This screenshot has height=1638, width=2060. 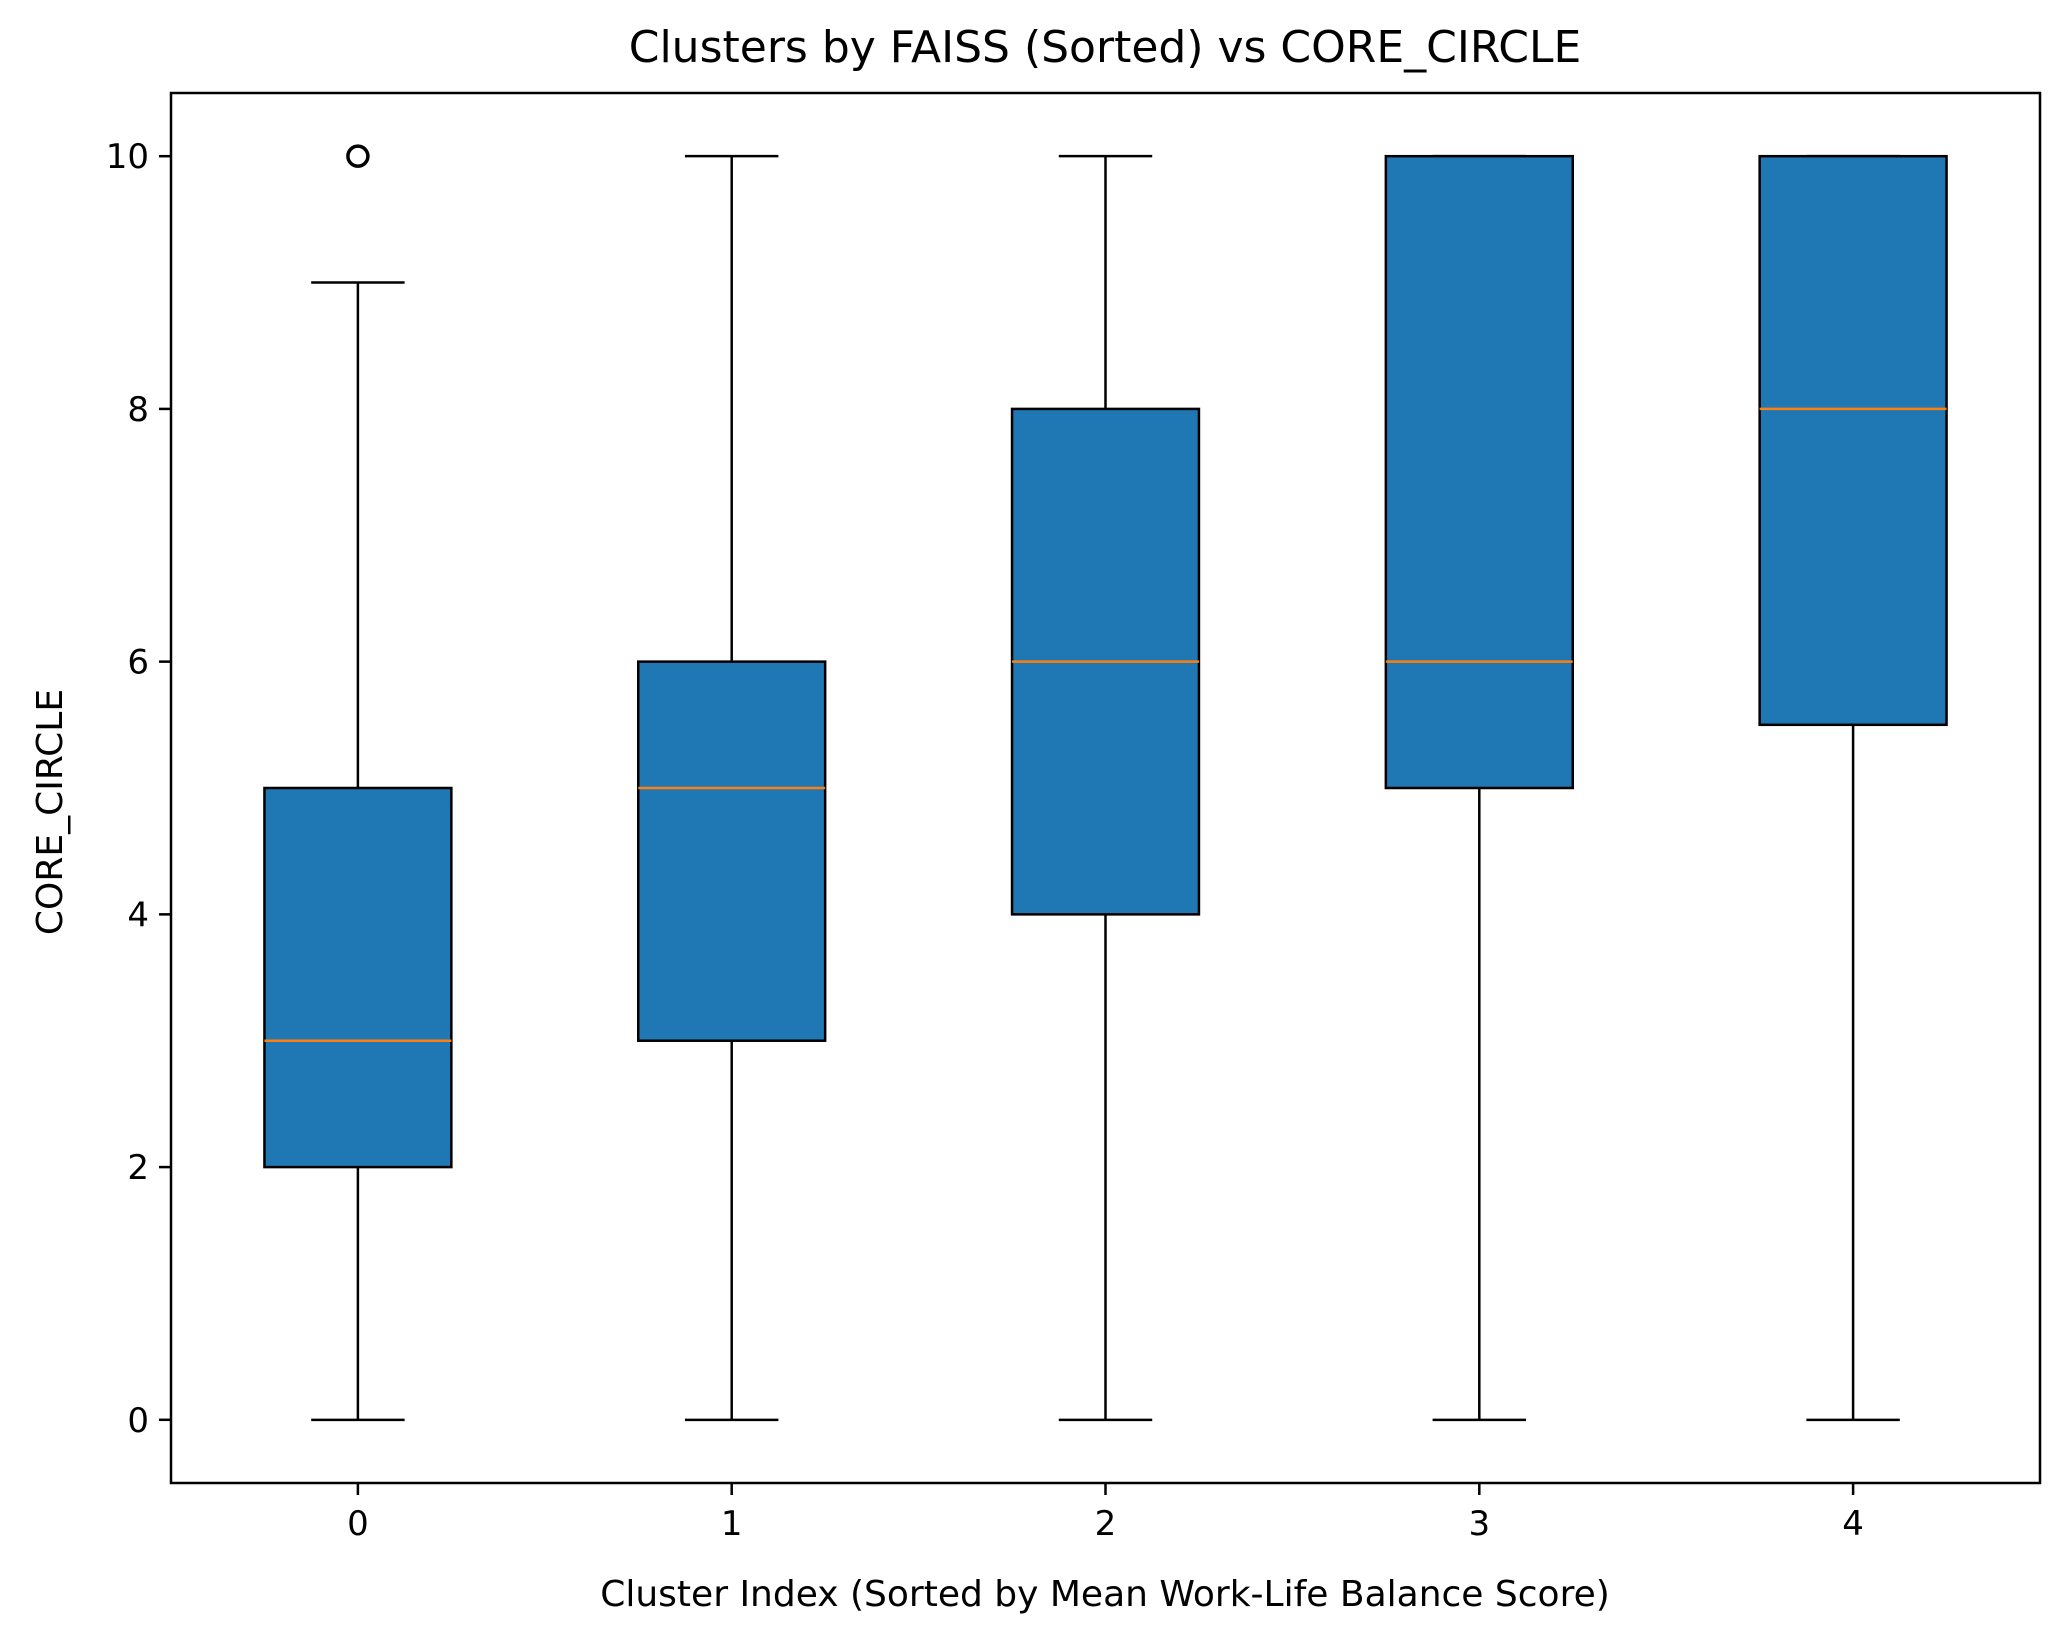 I want to click on x-tick-label: 2, so click(x=1106, y=1524).